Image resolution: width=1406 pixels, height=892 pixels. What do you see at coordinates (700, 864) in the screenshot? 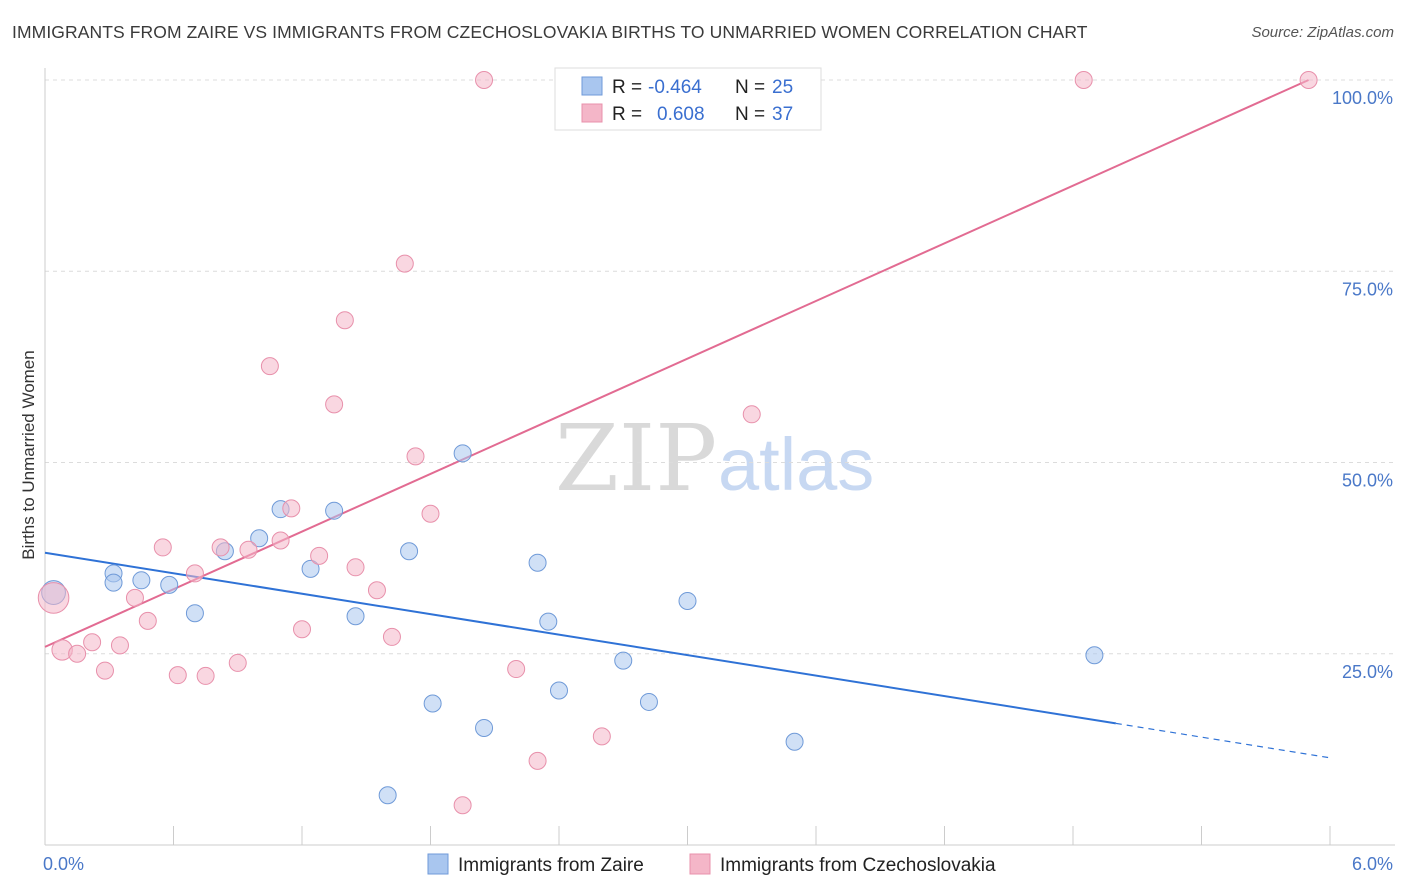
I see `bottom-legend-swatch-czech` at bounding box center [700, 864].